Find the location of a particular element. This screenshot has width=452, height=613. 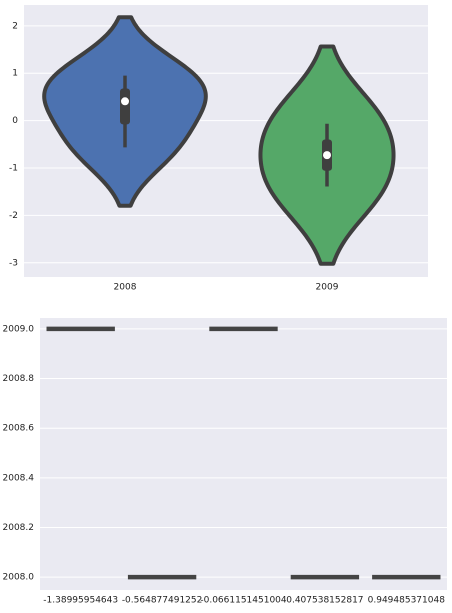

y-tick-label: 0 is located at coordinates (15, 121).